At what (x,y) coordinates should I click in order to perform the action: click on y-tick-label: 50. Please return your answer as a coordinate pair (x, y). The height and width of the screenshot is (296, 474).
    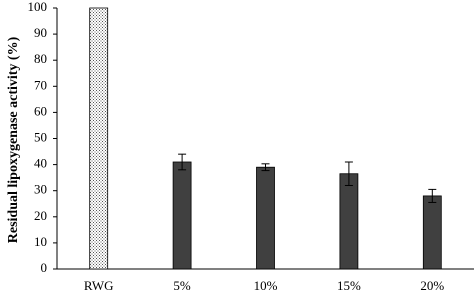
    Looking at the image, I should click on (40, 136).